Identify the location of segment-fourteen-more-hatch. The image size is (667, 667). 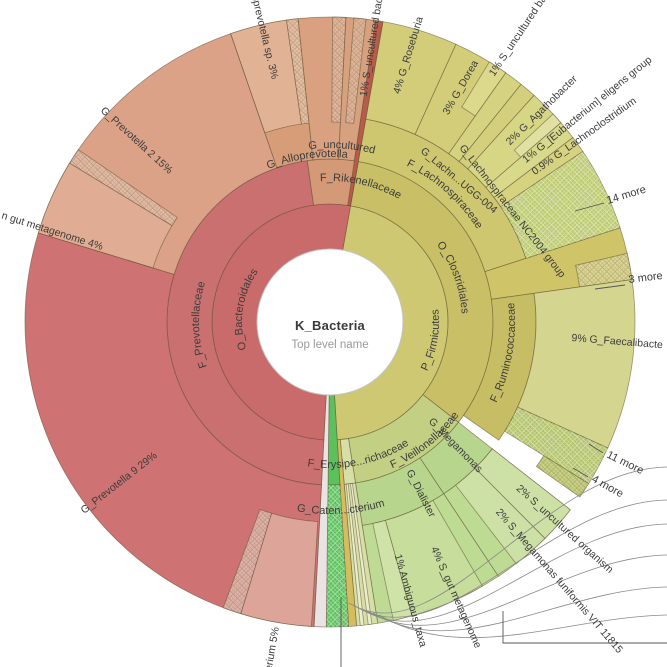
(560, 205).